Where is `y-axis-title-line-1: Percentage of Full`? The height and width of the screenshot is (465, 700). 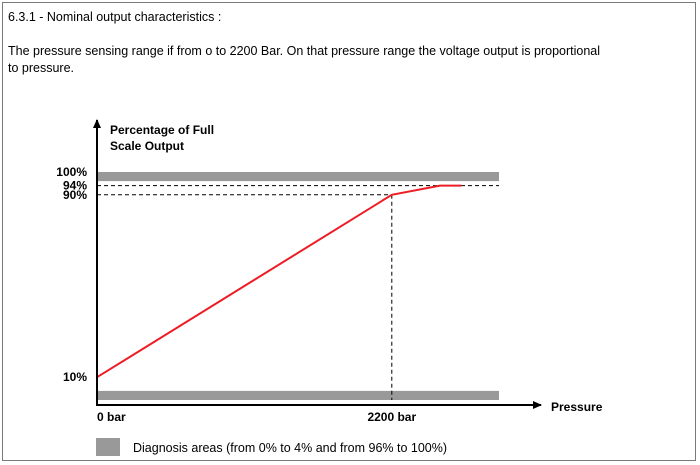
y-axis-title-line-1: Percentage of Full is located at coordinates (162, 130).